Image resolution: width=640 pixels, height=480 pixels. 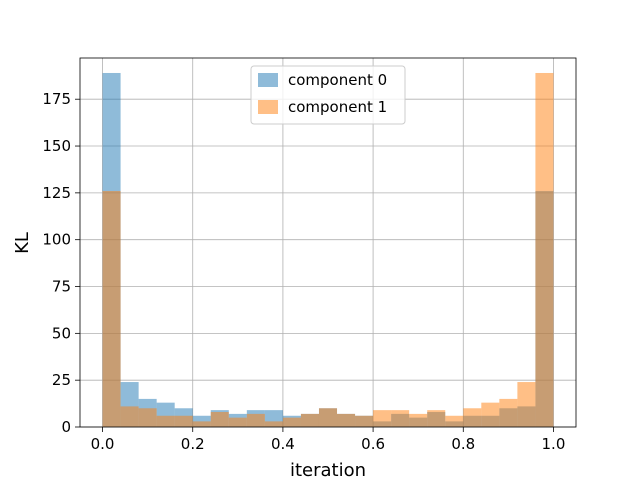 What do you see at coordinates (463, 444) in the screenshot?
I see `x-tick-label: 0.8` at bounding box center [463, 444].